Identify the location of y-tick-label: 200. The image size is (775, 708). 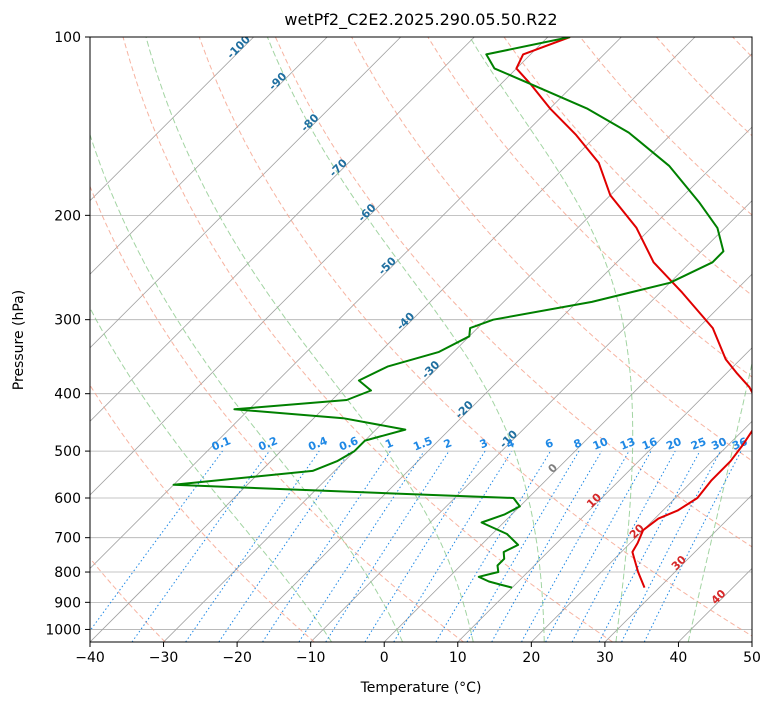
(67, 216).